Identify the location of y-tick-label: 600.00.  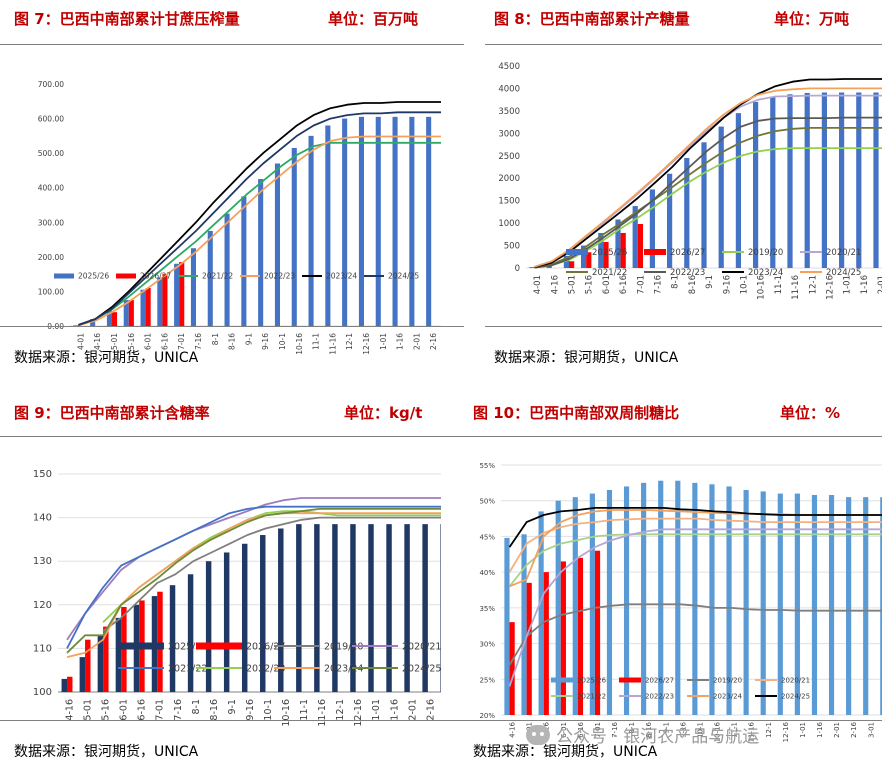
(51, 119).